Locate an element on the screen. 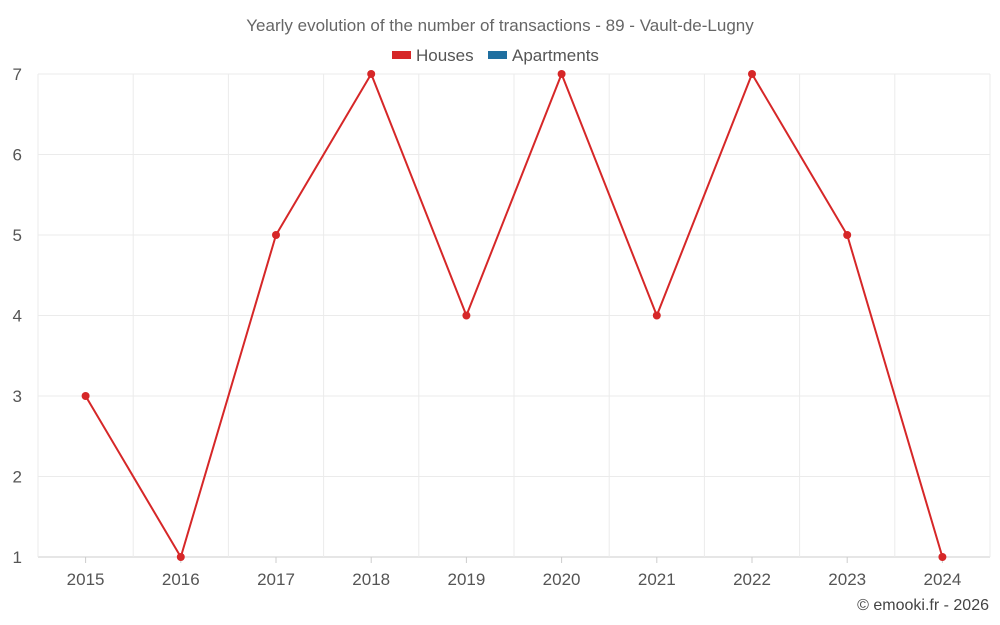  x-tick-label: 2024 is located at coordinates (942, 579).